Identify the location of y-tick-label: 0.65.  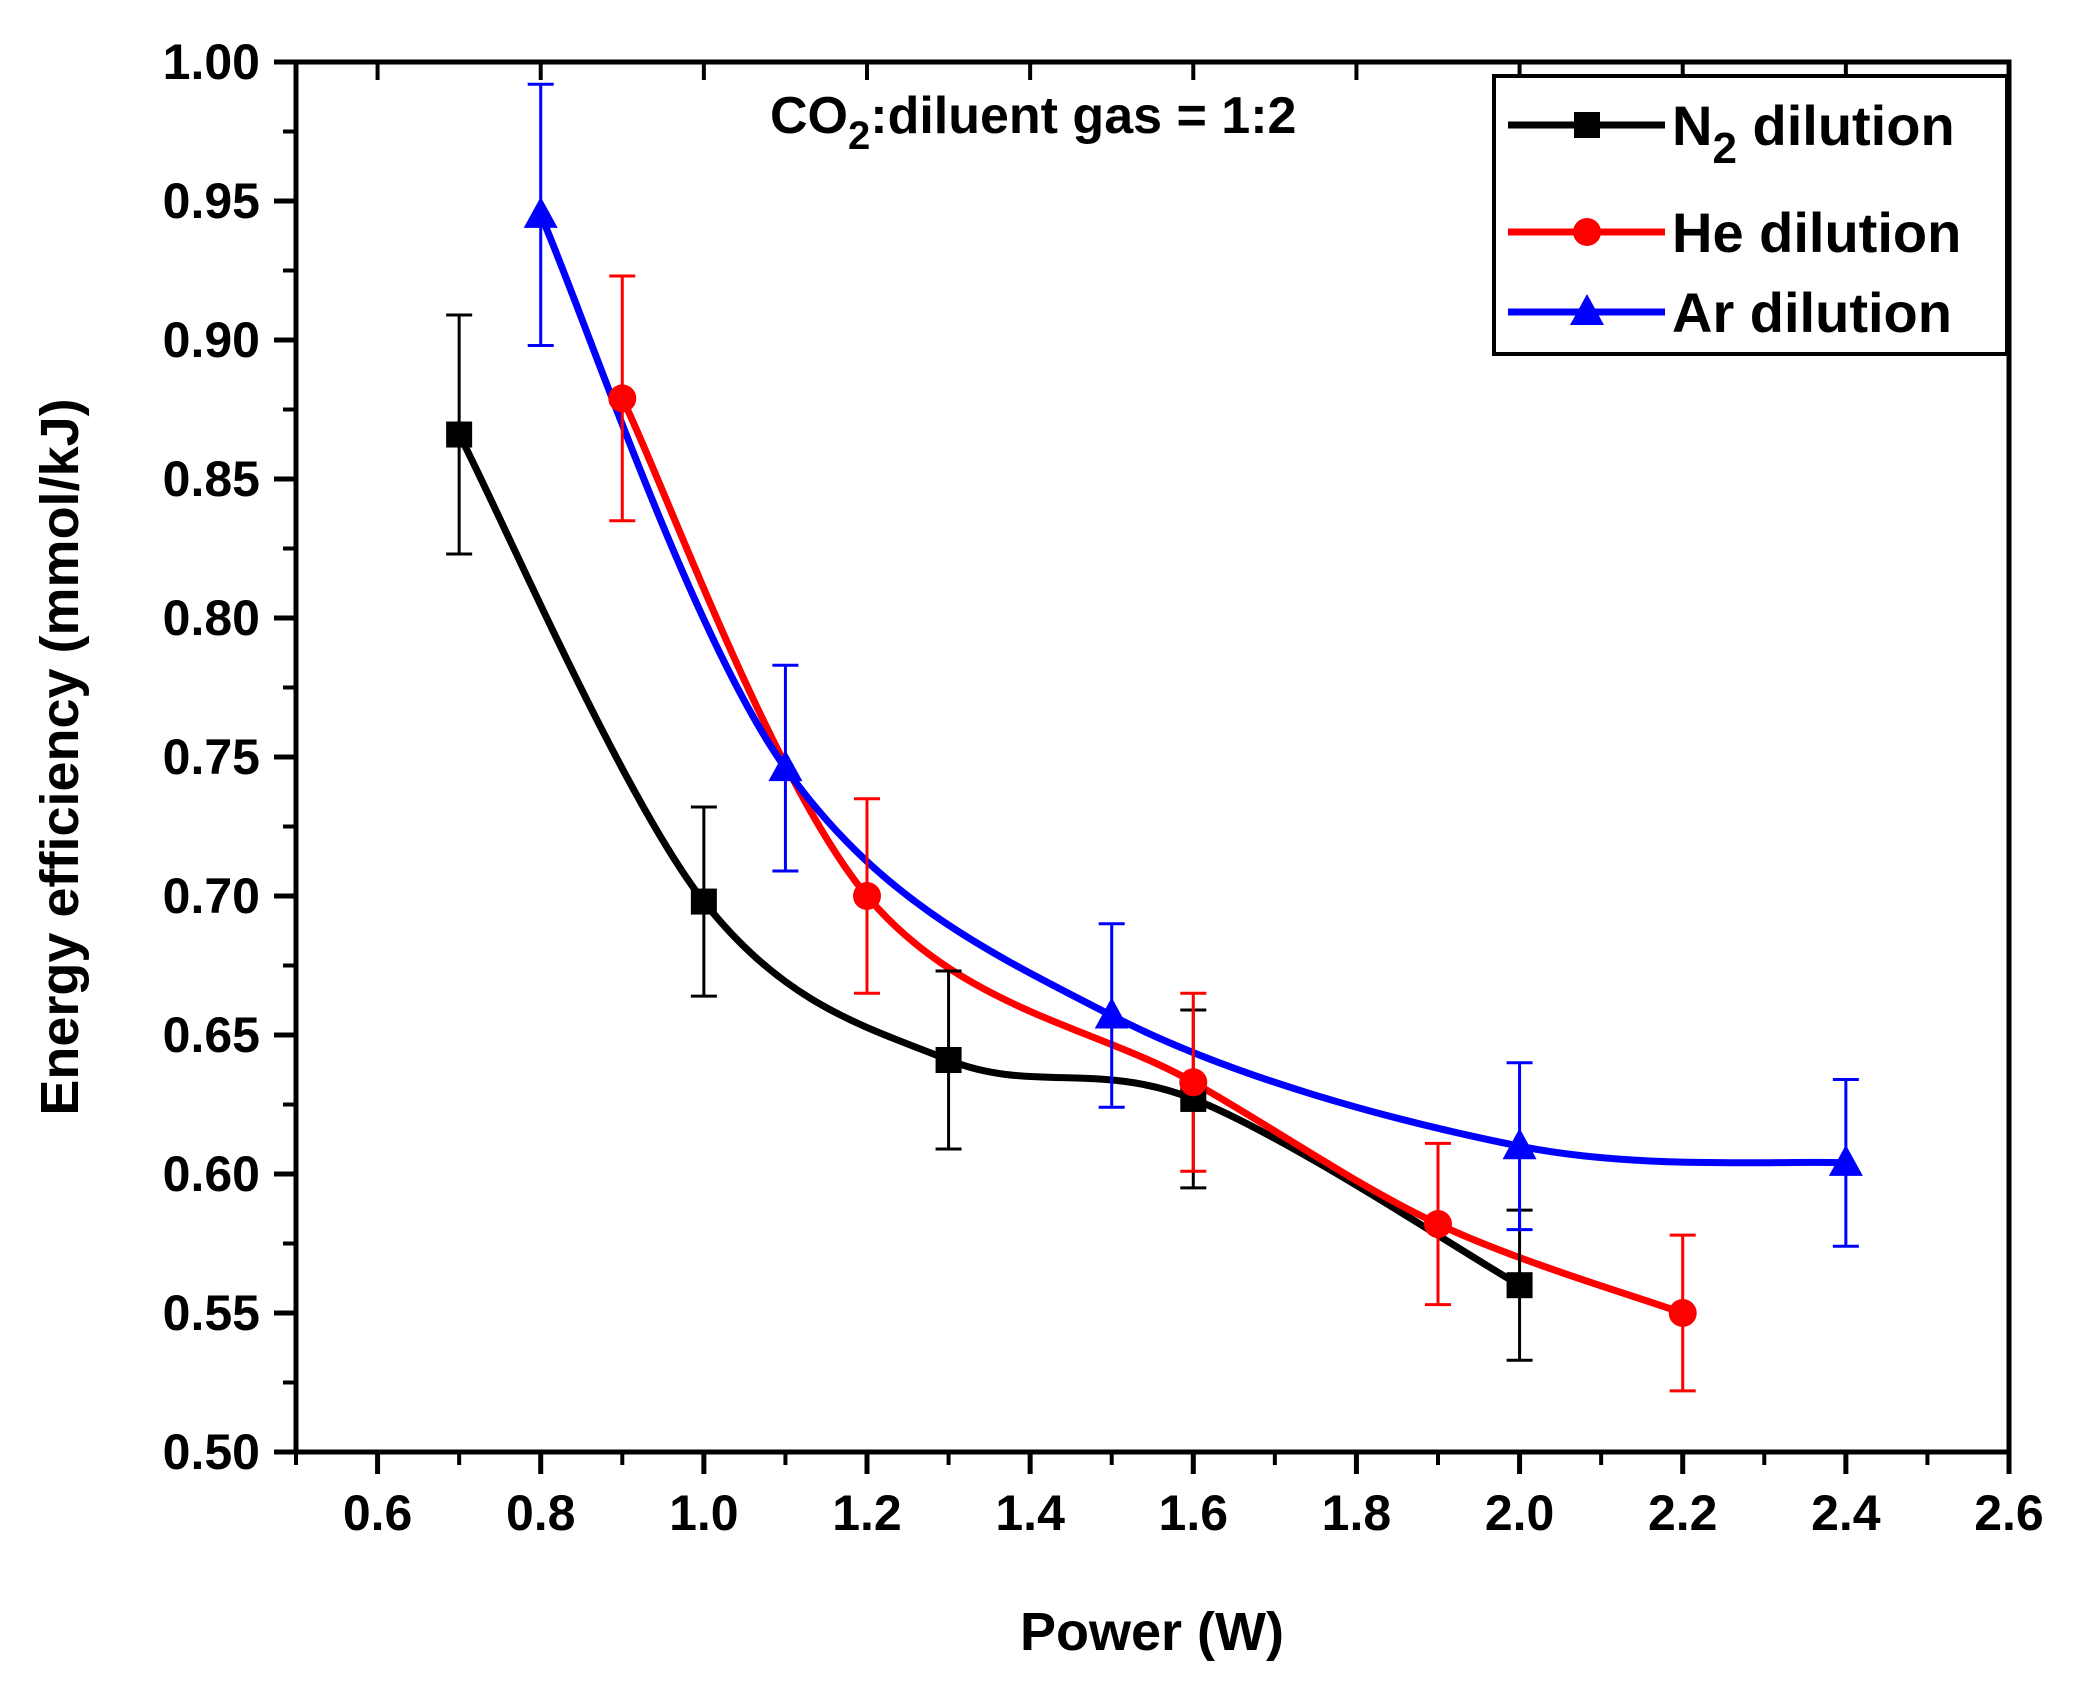
(211, 1035).